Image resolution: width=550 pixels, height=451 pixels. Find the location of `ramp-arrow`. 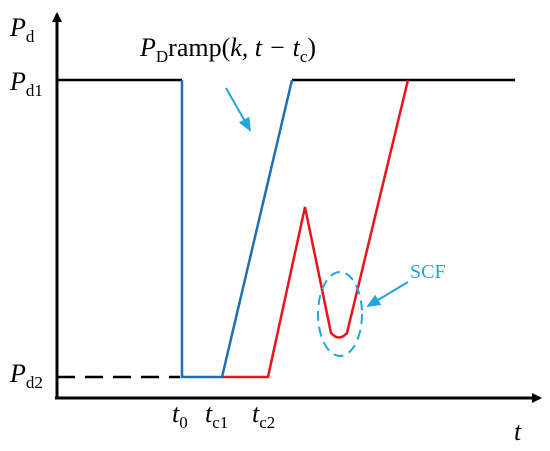

ramp-arrow is located at coordinates (238, 109).